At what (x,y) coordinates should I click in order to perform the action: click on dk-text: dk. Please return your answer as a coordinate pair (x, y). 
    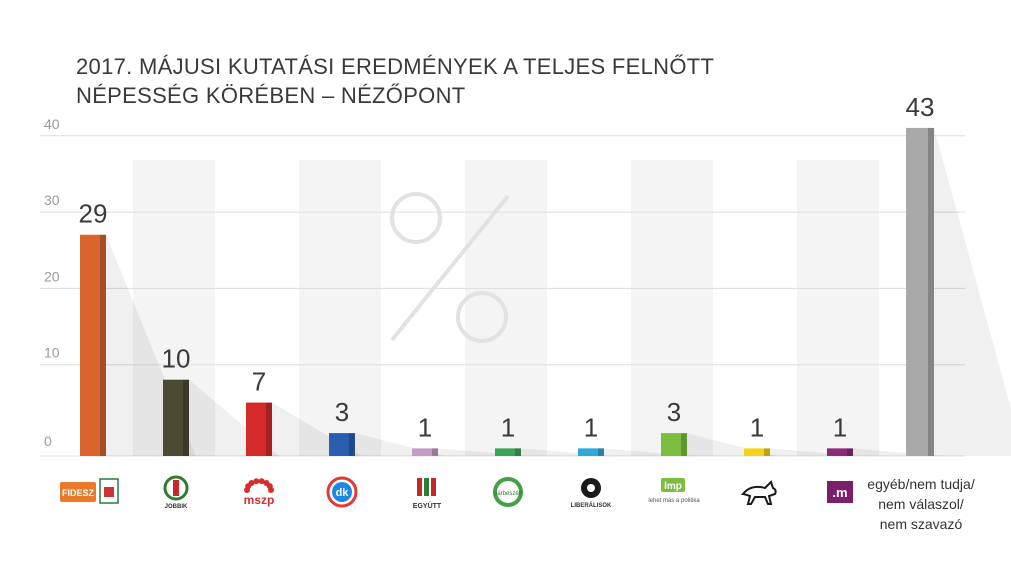
    Looking at the image, I should click on (343, 493).